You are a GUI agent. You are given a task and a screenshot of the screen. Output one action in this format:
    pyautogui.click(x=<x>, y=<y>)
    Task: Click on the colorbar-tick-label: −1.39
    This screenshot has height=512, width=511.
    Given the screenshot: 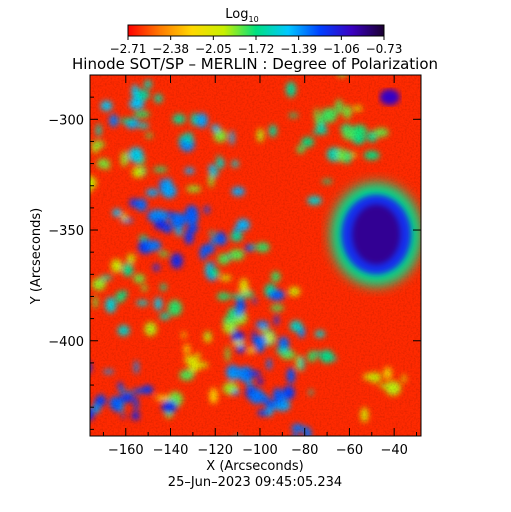 What is the action you would take?
    pyautogui.click(x=298, y=49)
    